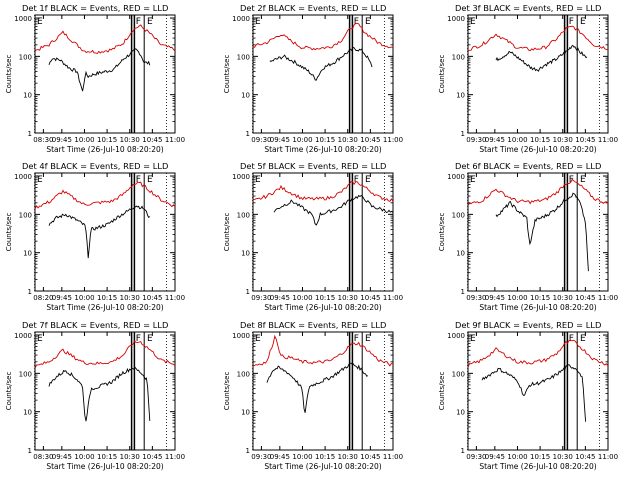 This screenshot has height=480, width=640. I want to click on chart-title: Det 7f BLACK = Events, RED = LLD, so click(95, 325).